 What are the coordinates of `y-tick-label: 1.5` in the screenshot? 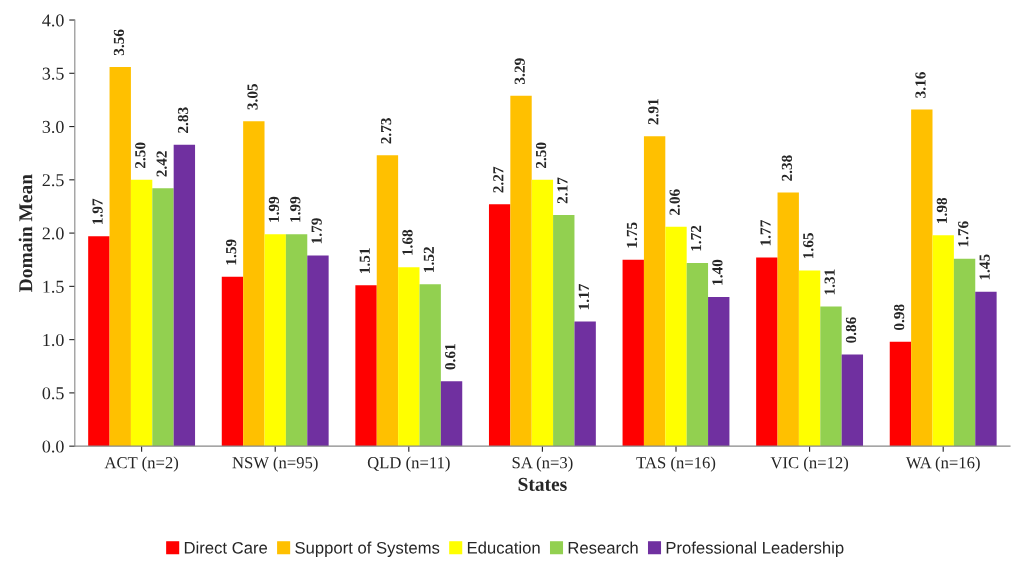 It's located at (53, 286).